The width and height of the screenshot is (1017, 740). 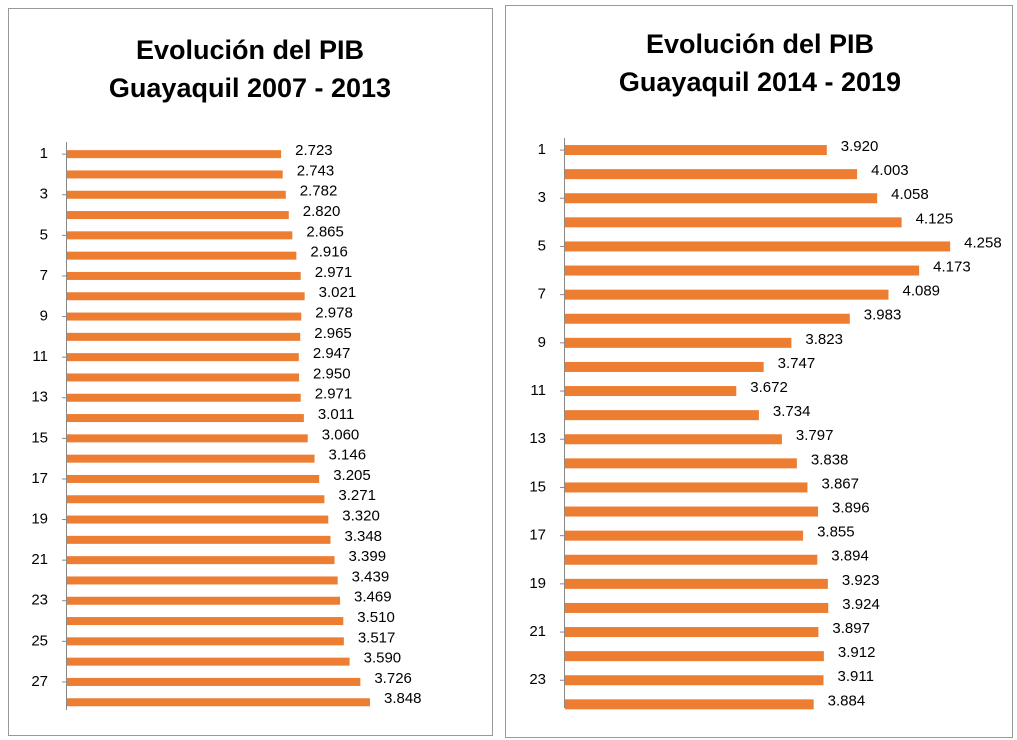 I want to click on value-label: 3.924, so click(x=861, y=604).